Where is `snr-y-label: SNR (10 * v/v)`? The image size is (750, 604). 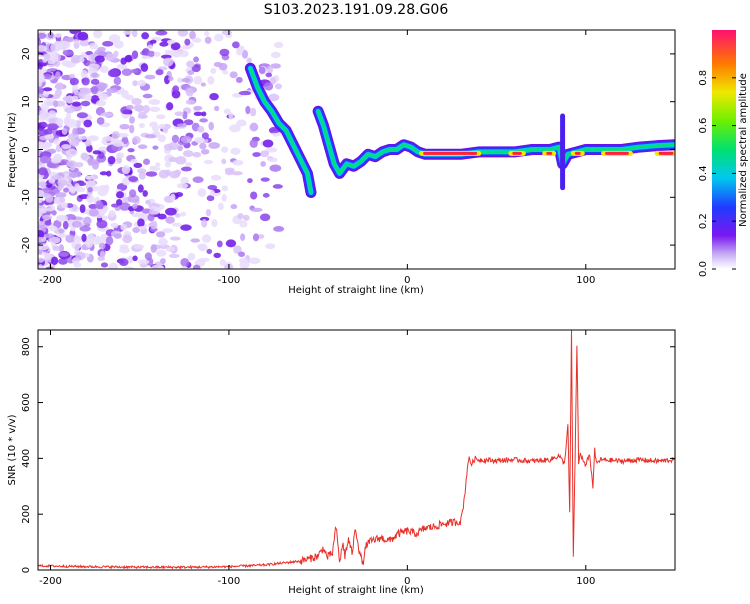
snr-y-label: SNR (10 * v/v) is located at coordinates (12, 449).